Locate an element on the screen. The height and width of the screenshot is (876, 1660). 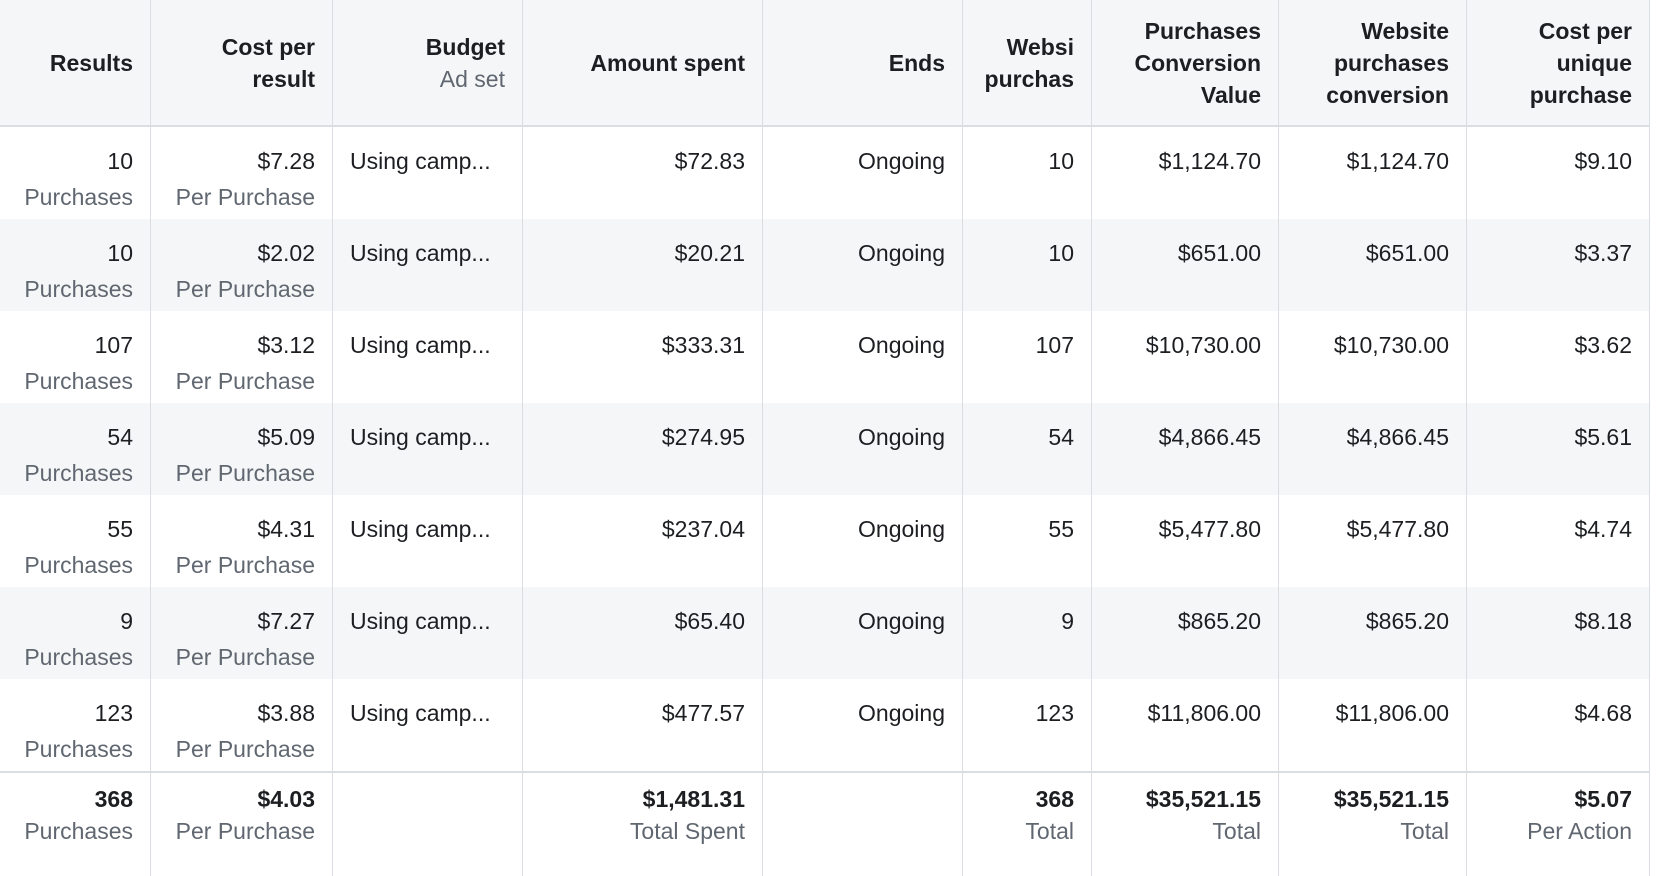
table-cell: 107 Purchases is located at coordinates (75, 357).